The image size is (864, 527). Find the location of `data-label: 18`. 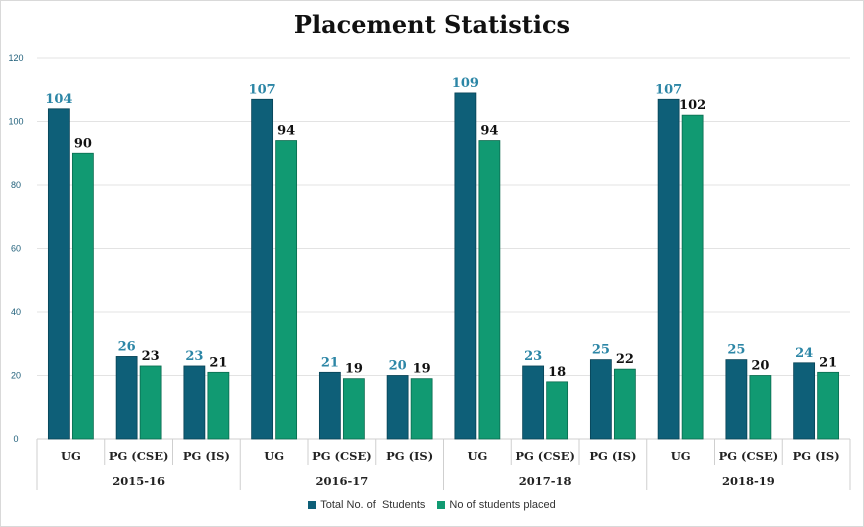

data-label: 18 is located at coordinates (557, 372).